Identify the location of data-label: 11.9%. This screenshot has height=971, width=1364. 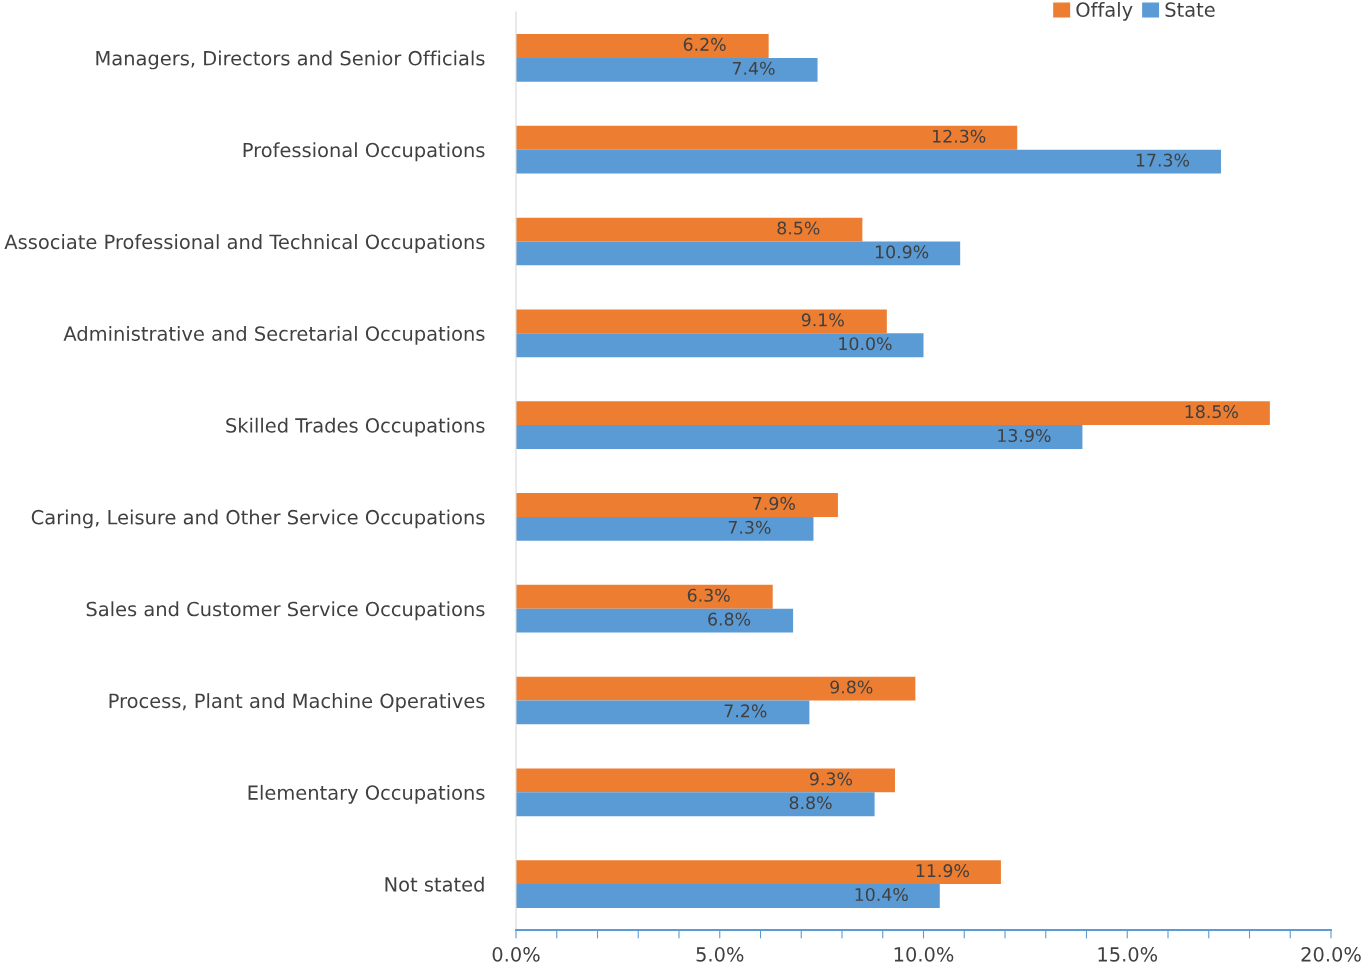
(943, 871).